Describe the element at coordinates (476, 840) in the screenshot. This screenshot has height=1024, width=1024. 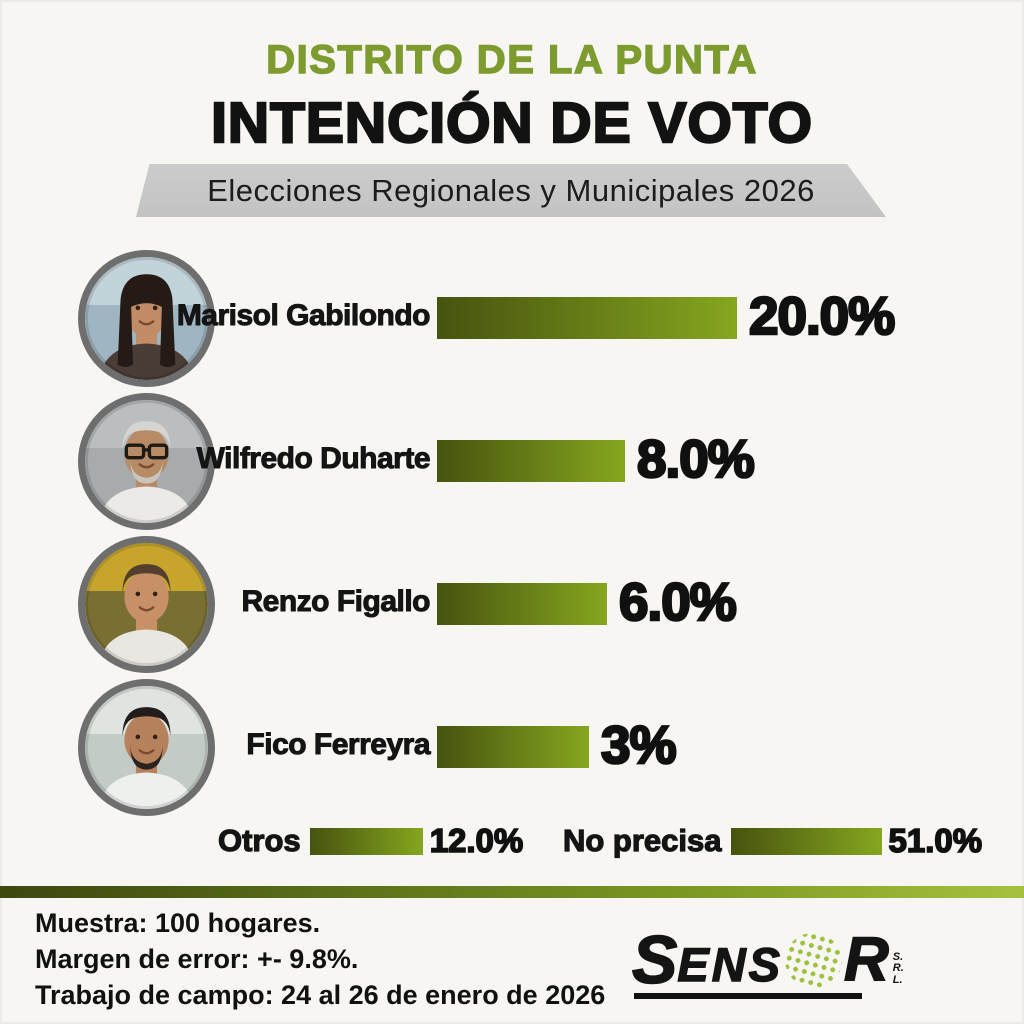
I see `percent-label-small: 12.0%` at that location.